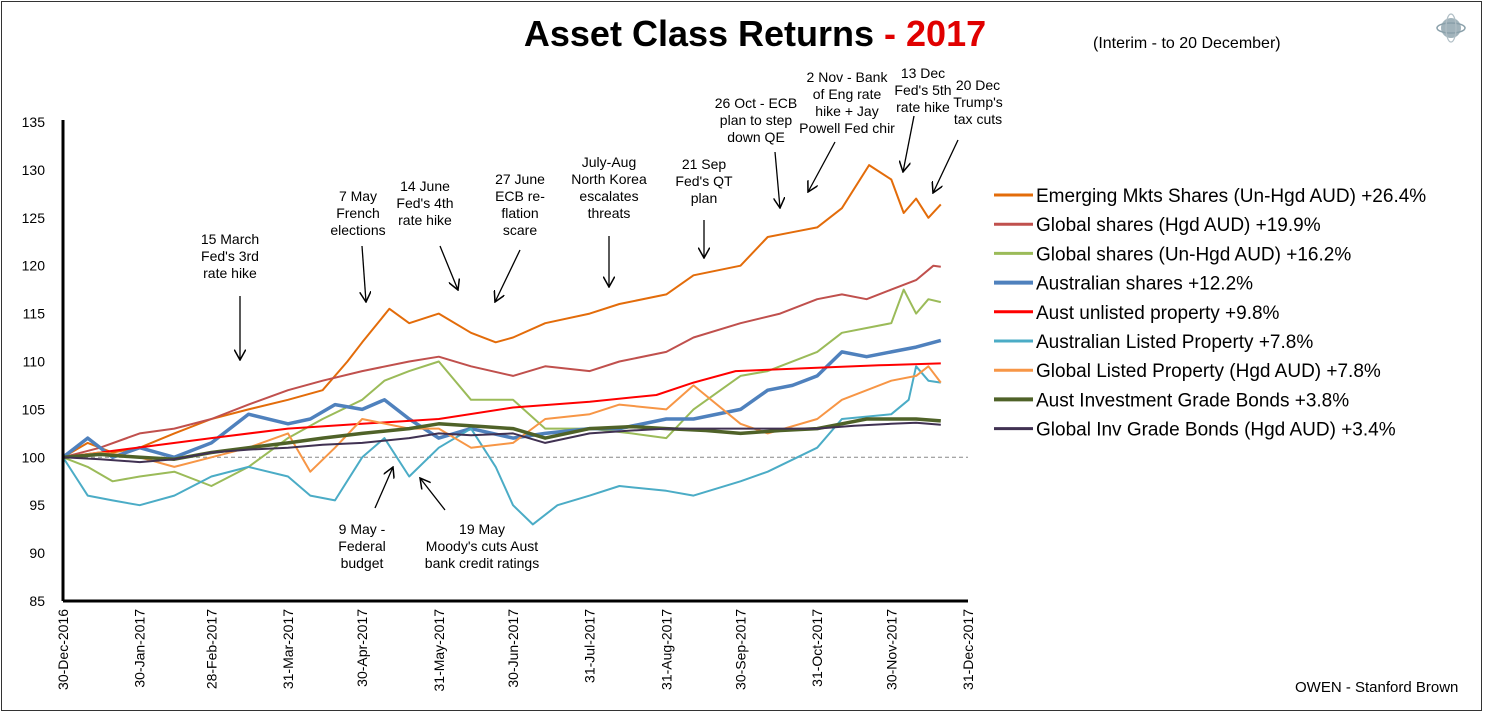 The height and width of the screenshot is (714, 1485). I want to click on annotation-line: plan to step, so click(756, 120).